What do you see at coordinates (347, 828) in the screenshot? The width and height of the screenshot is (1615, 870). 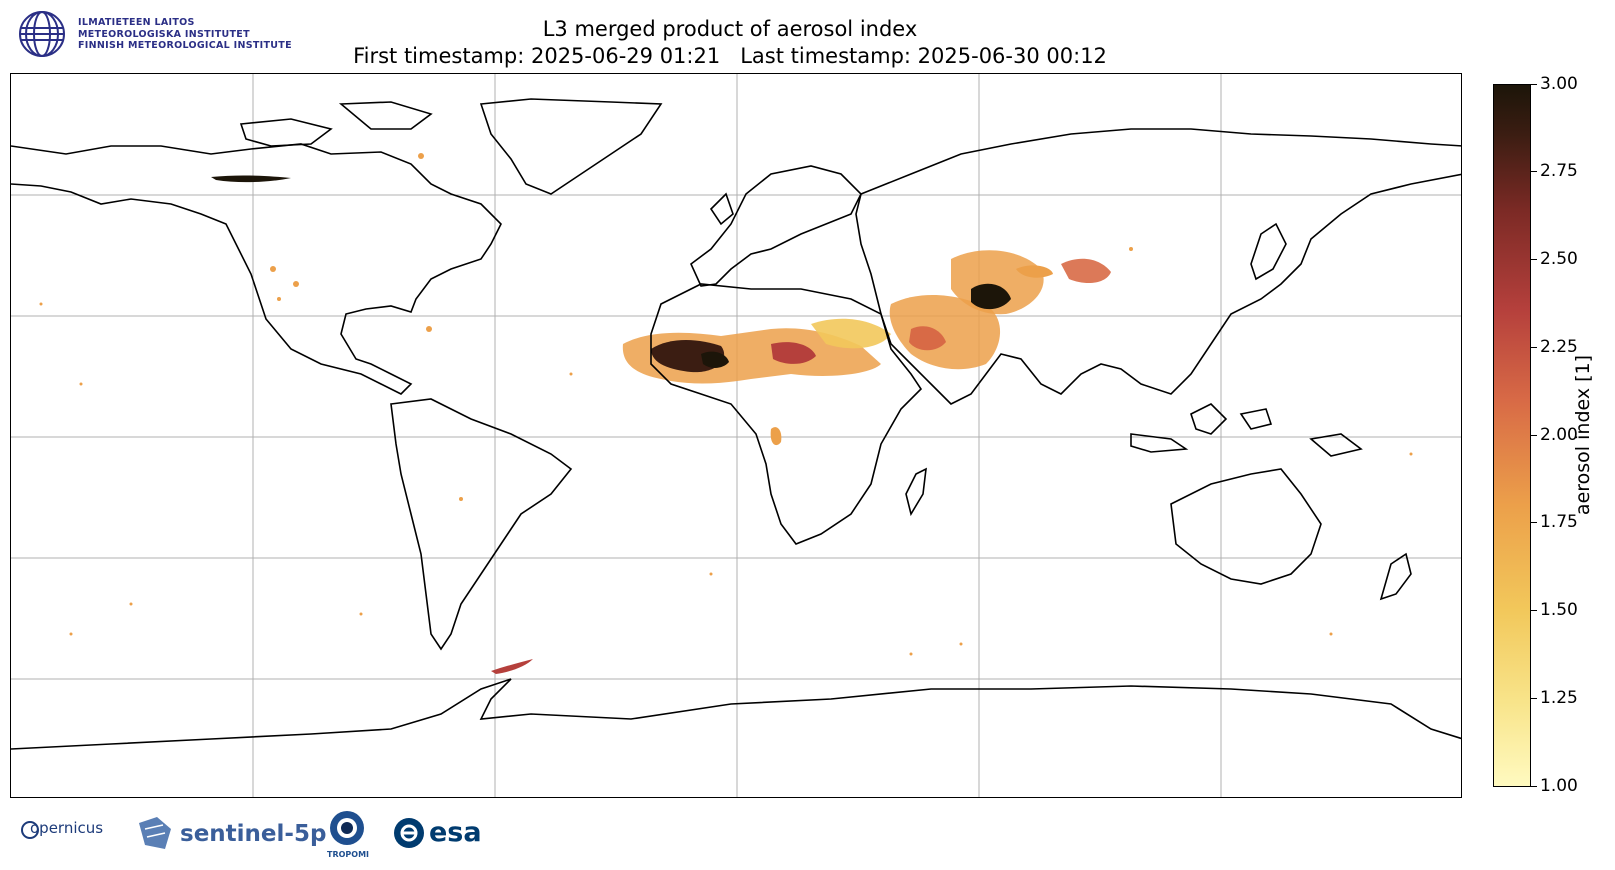 I see `tropomi-eye-icon` at bounding box center [347, 828].